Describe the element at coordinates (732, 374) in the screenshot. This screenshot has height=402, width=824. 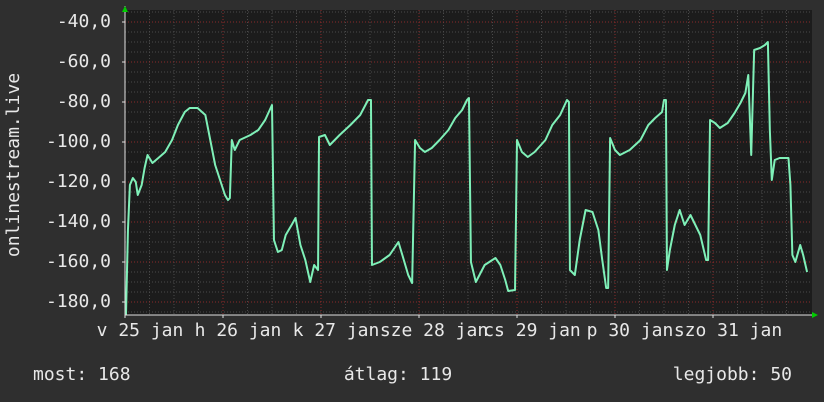
I see `footer-best: legjobb: 50` at that location.